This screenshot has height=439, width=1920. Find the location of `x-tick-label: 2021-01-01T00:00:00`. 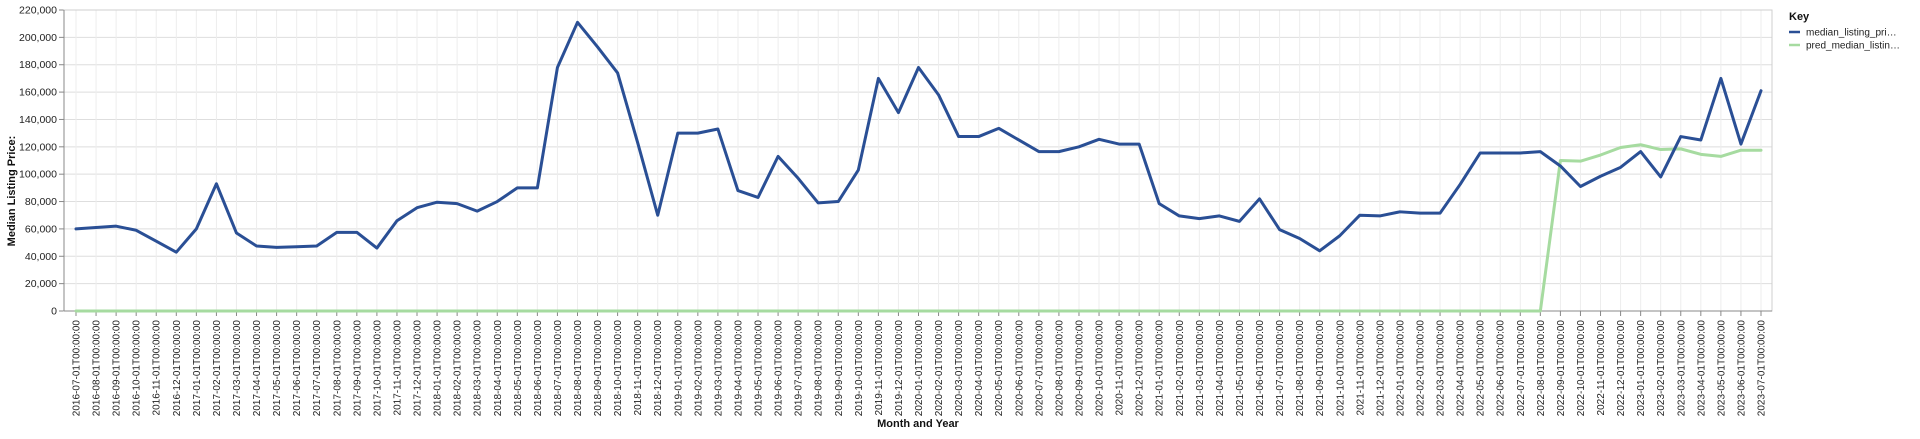

x-tick-label: 2021-01-01T00:00:00 is located at coordinates (1160, 368).